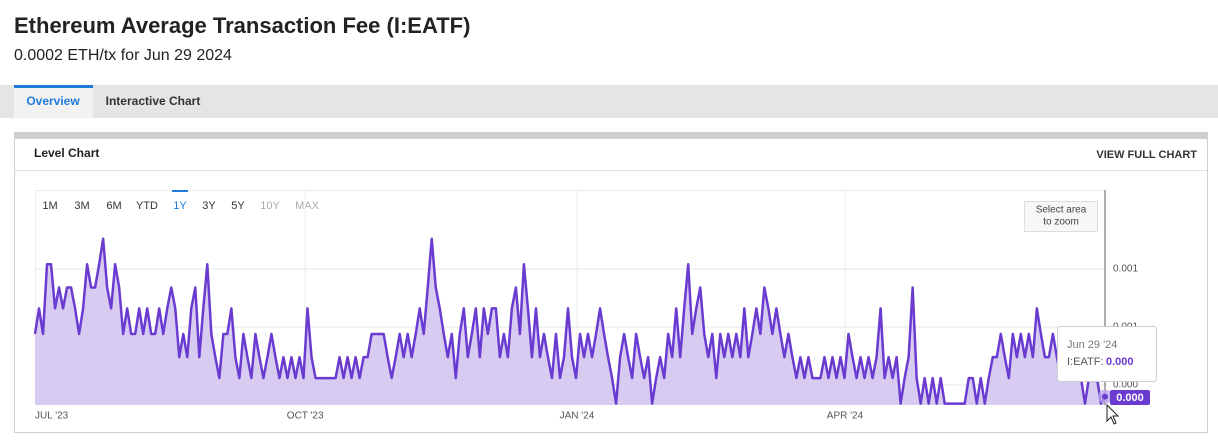 The height and width of the screenshot is (442, 1218). I want to click on x-tick-label: JAN '24, so click(577, 416).